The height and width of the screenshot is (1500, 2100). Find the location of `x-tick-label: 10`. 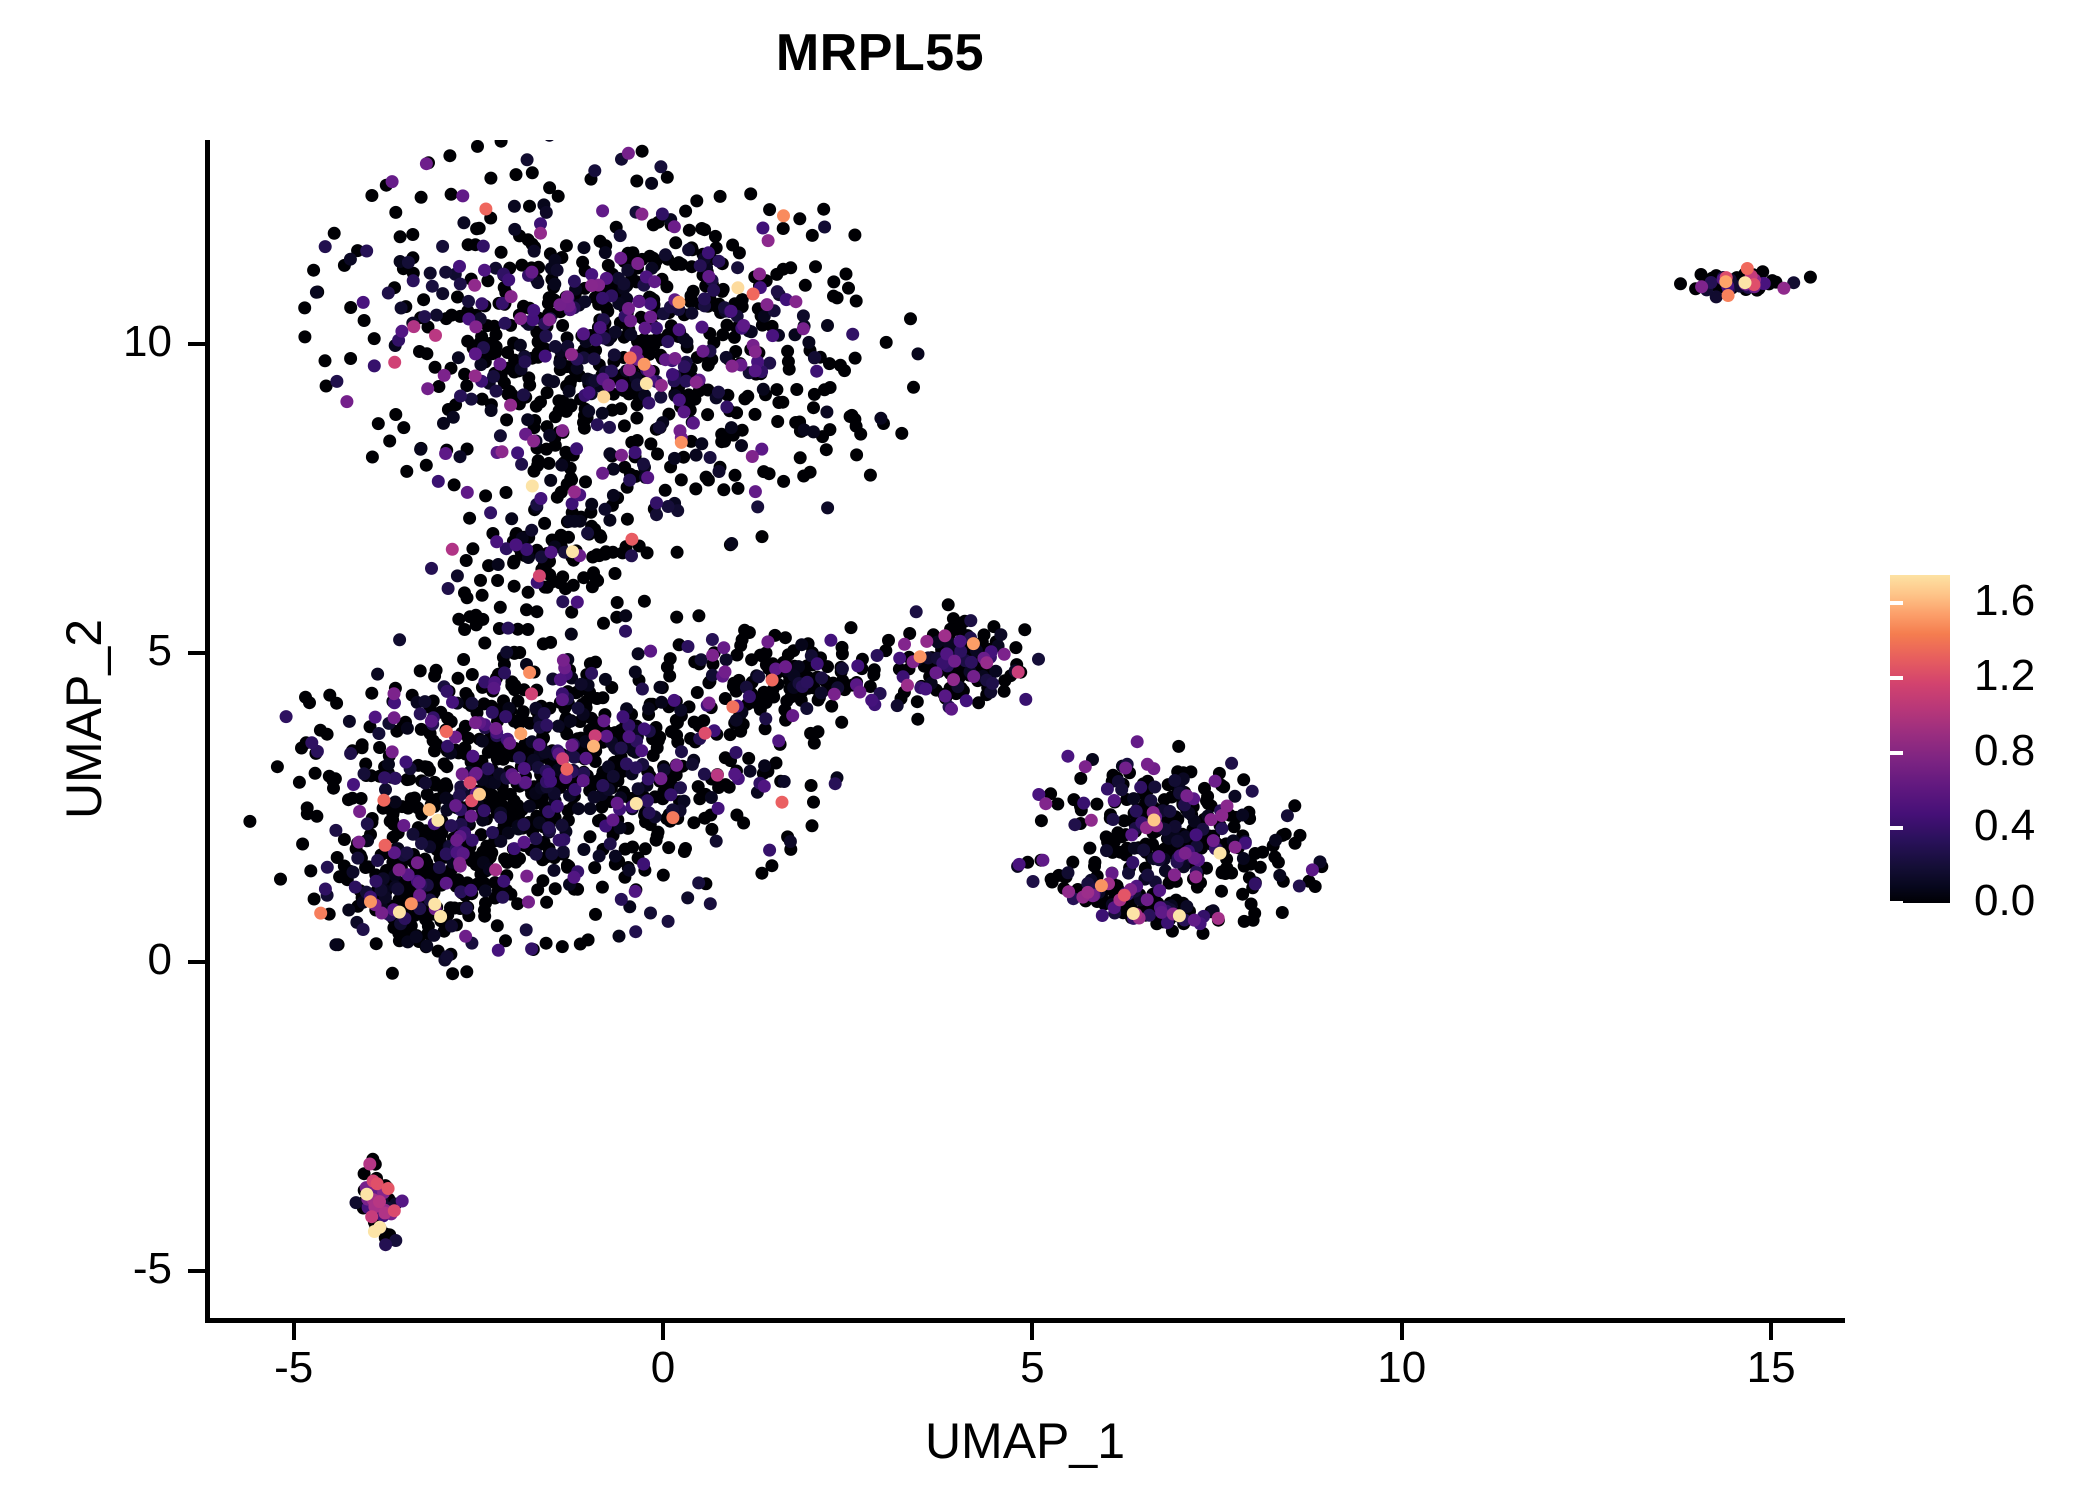

x-tick-label: 10 is located at coordinates (1402, 1367).